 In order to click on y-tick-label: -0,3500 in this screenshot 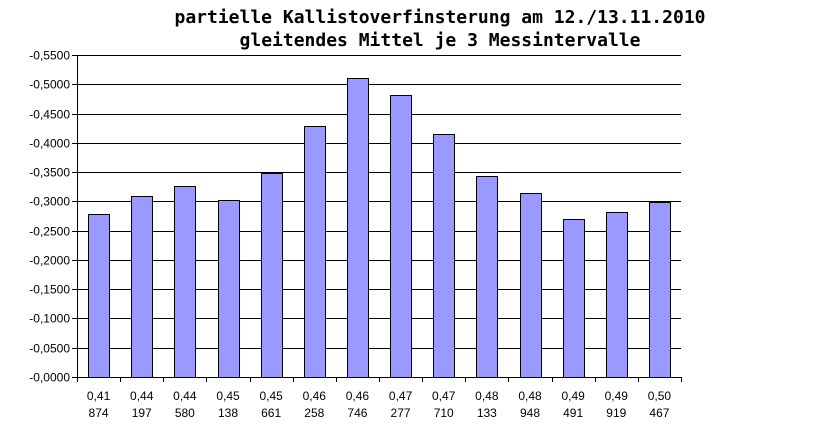, I will do `click(49, 173)`.